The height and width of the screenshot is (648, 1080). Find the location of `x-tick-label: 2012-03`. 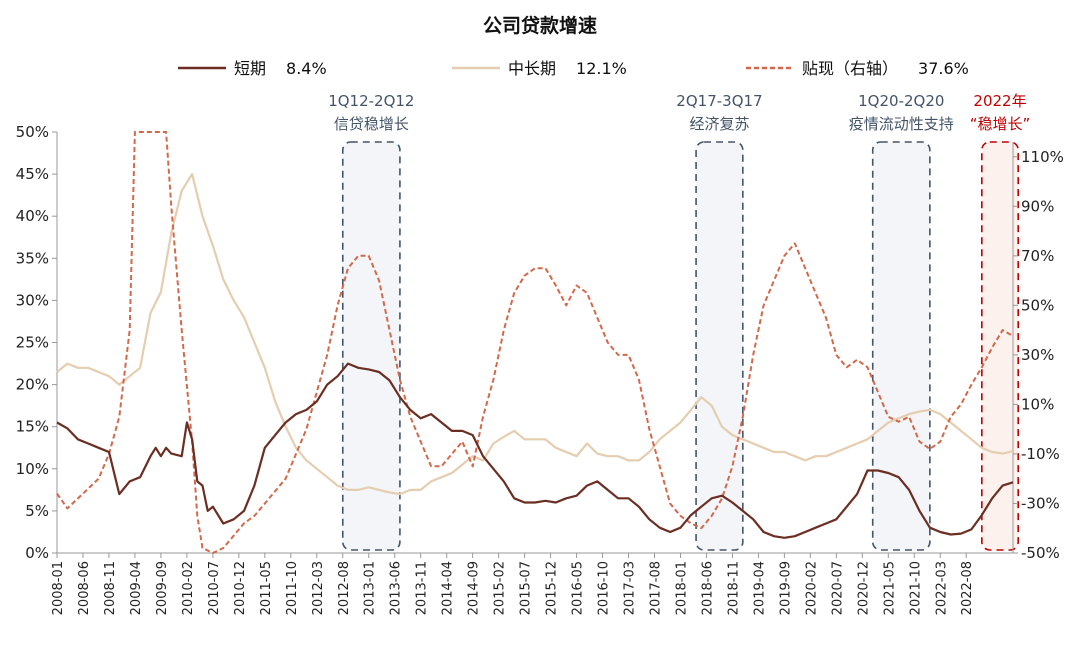

x-tick-label: 2012-03 is located at coordinates (318, 588).